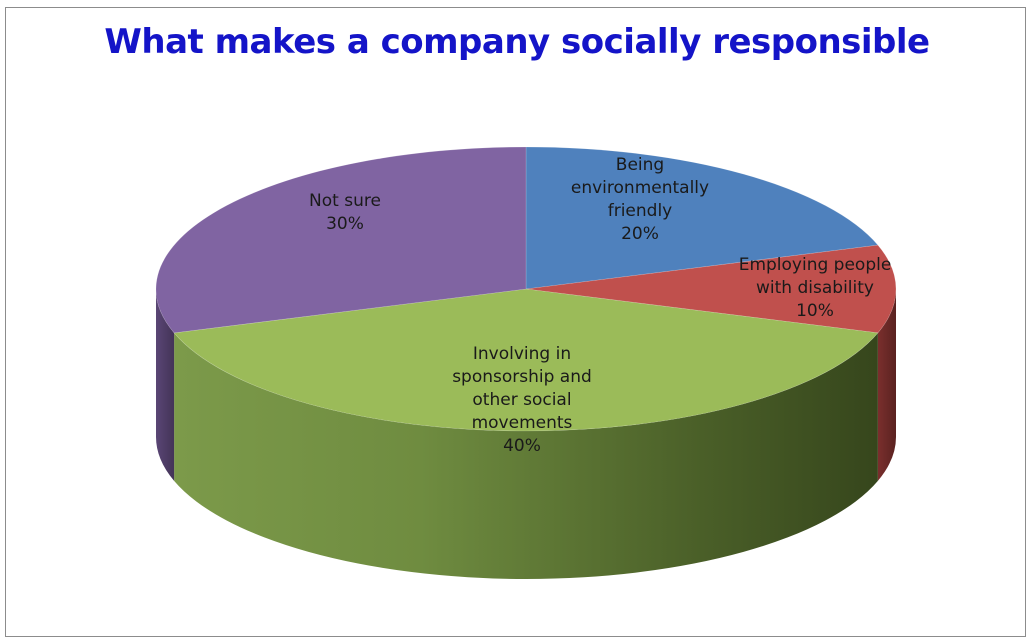 This screenshot has width=1034, height=644. I want to click on slice-label-line: movements, so click(522, 423).